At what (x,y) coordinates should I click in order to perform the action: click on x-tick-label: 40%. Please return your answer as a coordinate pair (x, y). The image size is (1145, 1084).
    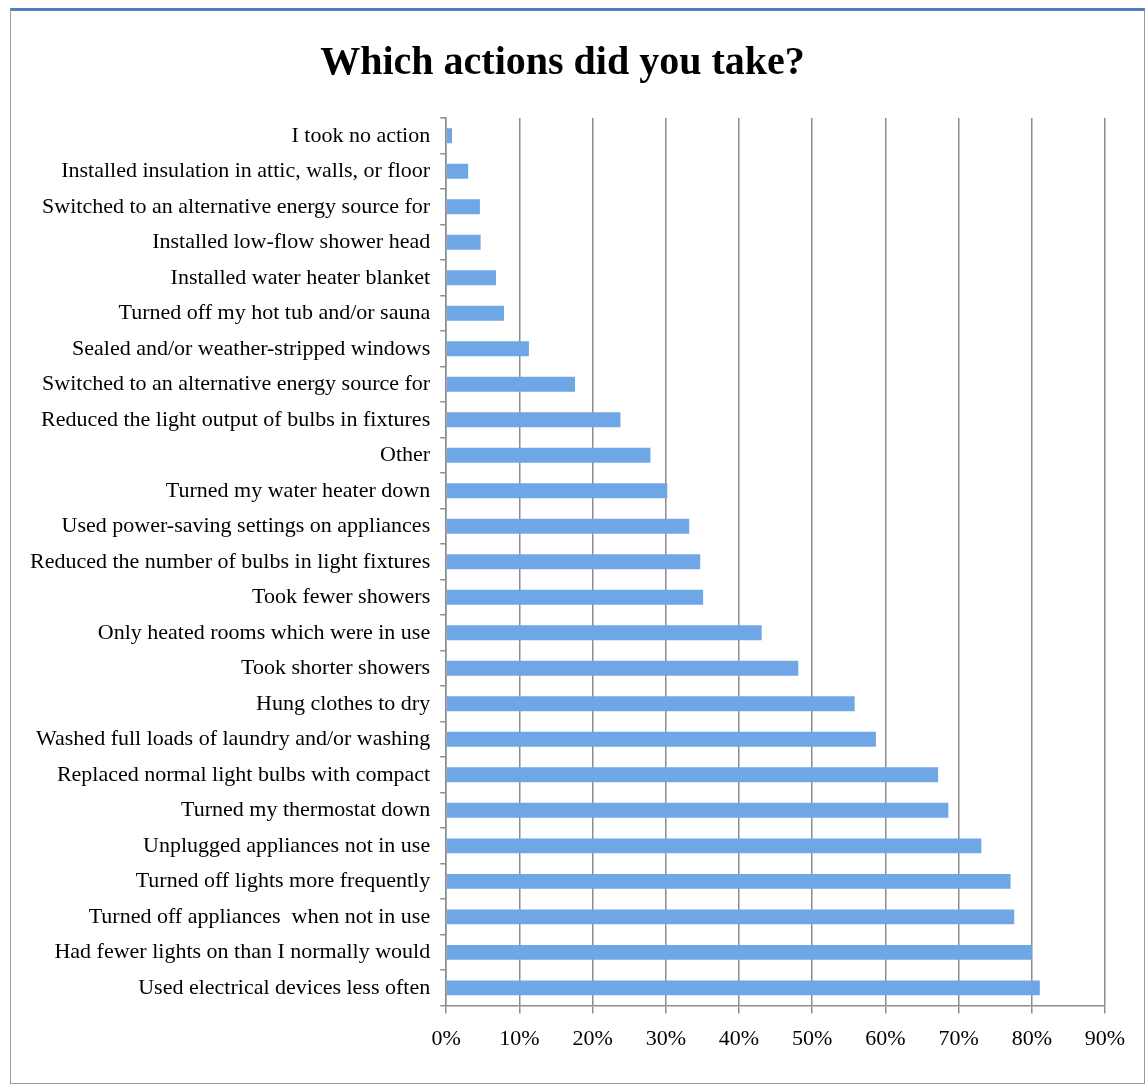
    Looking at the image, I should click on (739, 1037).